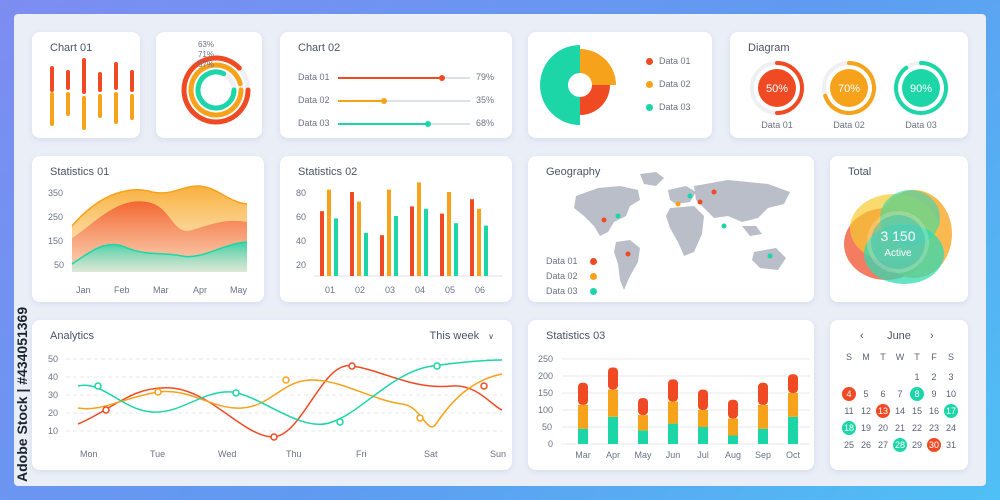 This screenshot has width=1000, height=500. Describe the element at coordinates (420, 290) in the screenshot. I see `x-tick: 04` at that location.